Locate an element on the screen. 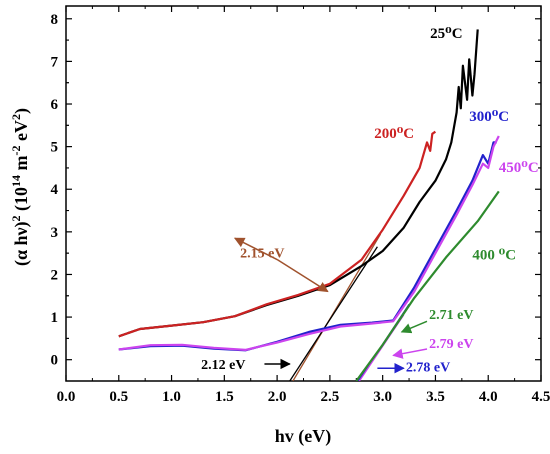 Image resolution: width=550 pixels, height=454 pixels. x-tick-label: 1.0 is located at coordinates (171, 397).